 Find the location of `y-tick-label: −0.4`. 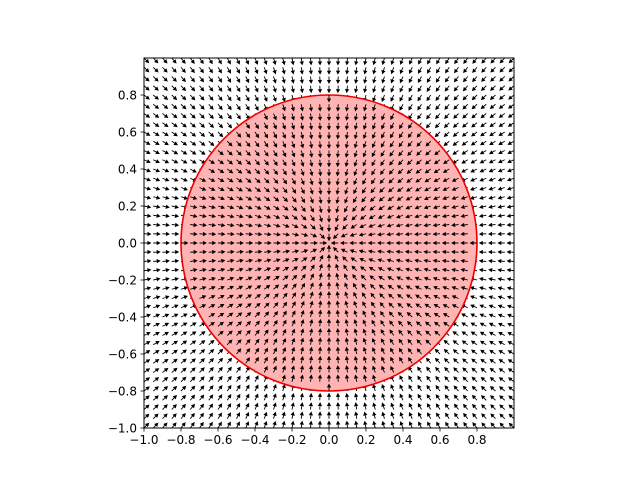

y-tick-label: −0.4 is located at coordinates (122, 317).